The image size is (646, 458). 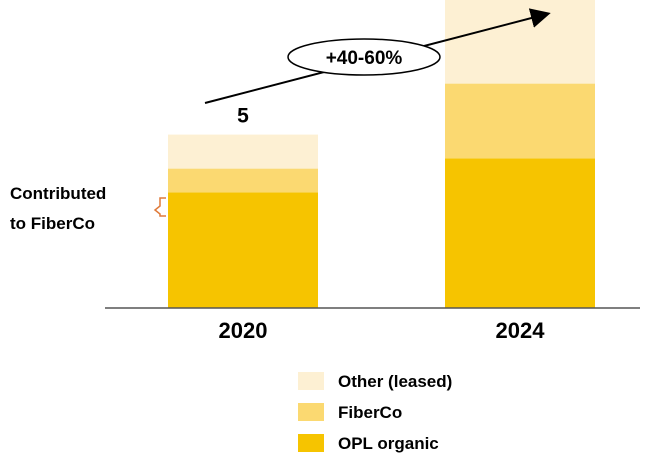 I want to click on legend: Other (leased) FiberCo OPL organic, so click(x=375, y=412).